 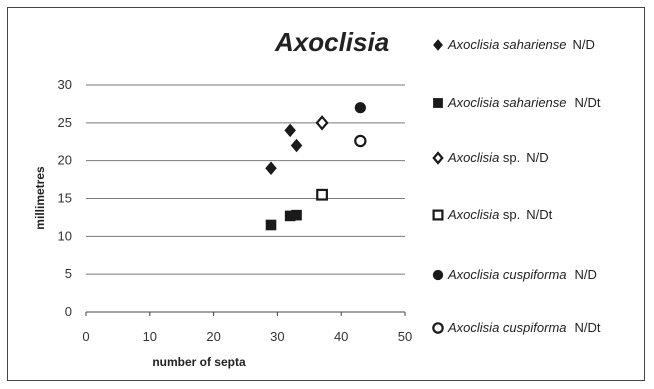 I want to click on legend-marker-square-open, so click(x=438, y=215).